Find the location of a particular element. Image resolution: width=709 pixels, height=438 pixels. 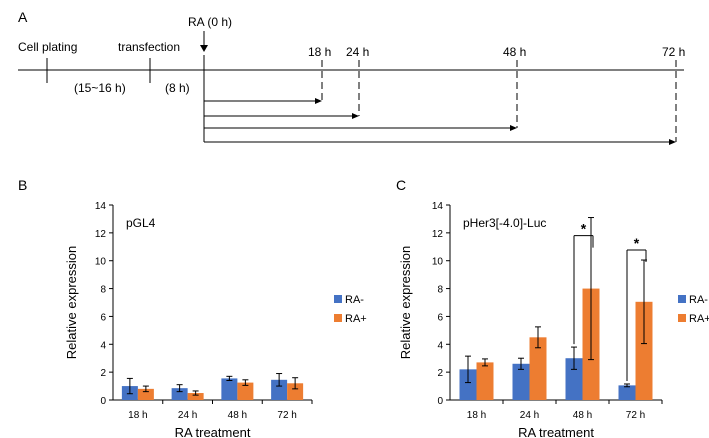

arrowhead-48h is located at coordinates (513, 128).